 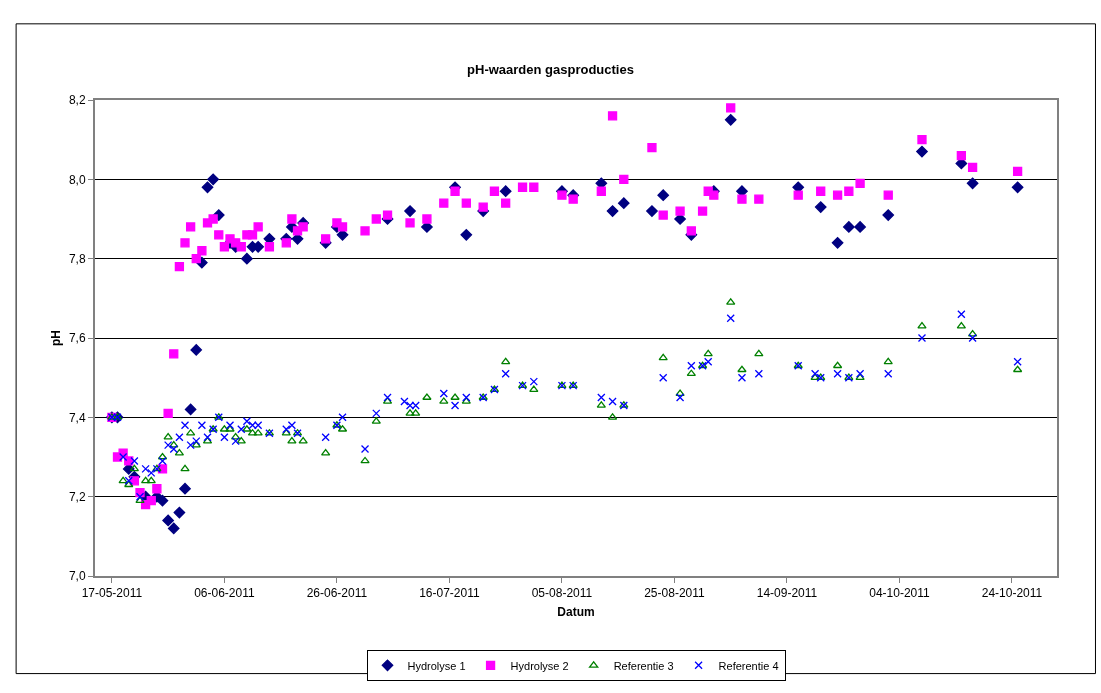 I want to click on x-tick-label: 17-05-2011, so click(x=112, y=593).